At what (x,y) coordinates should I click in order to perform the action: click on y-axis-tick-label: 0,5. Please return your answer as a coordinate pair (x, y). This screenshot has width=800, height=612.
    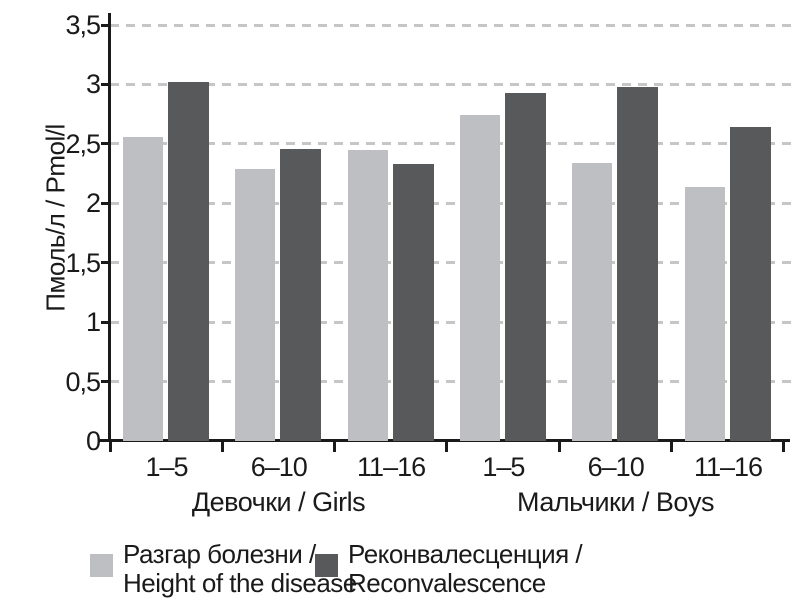
    Looking at the image, I should click on (83, 381).